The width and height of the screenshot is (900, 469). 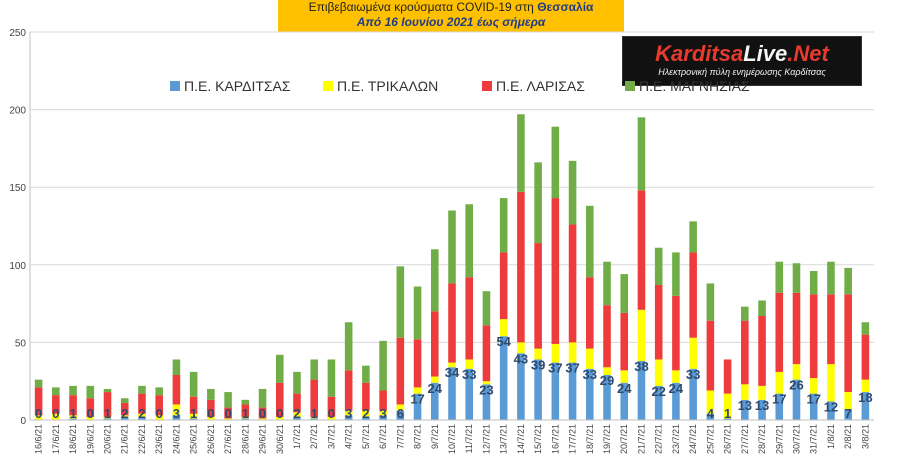 I want to click on x-tick-label: 12/7/21, so click(x=486, y=439).